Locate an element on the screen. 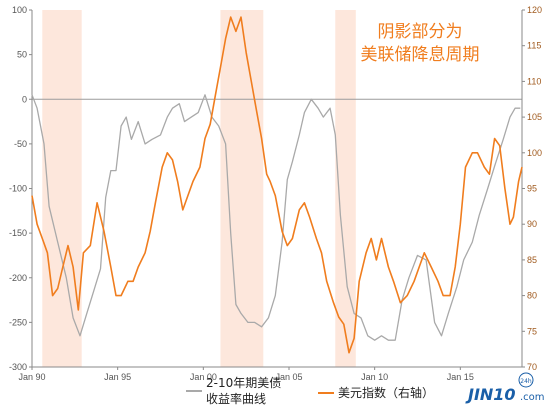 Image resolution: width=550 pixels, height=410 pixels. left-axis-tick-label: -100 is located at coordinates (18, 189).